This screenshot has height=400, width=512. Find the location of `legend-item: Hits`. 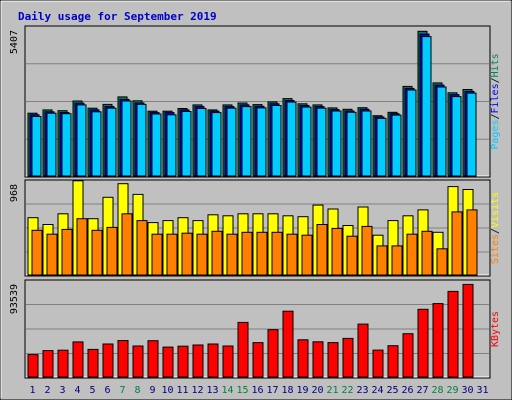

legend-item: Hits is located at coordinates (495, 65).